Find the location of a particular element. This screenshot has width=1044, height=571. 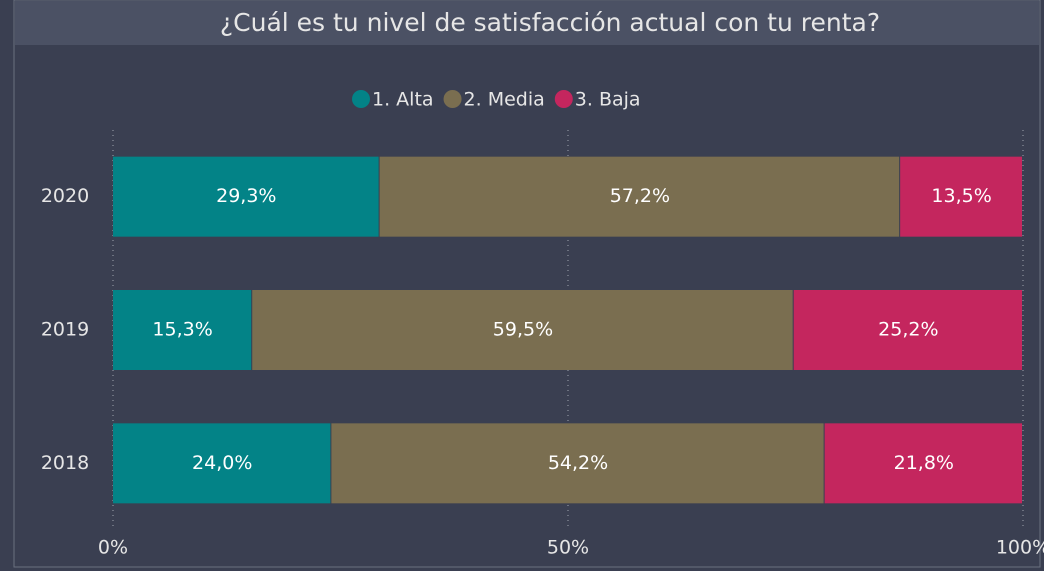

legend-label: 1. Alta is located at coordinates (403, 100).